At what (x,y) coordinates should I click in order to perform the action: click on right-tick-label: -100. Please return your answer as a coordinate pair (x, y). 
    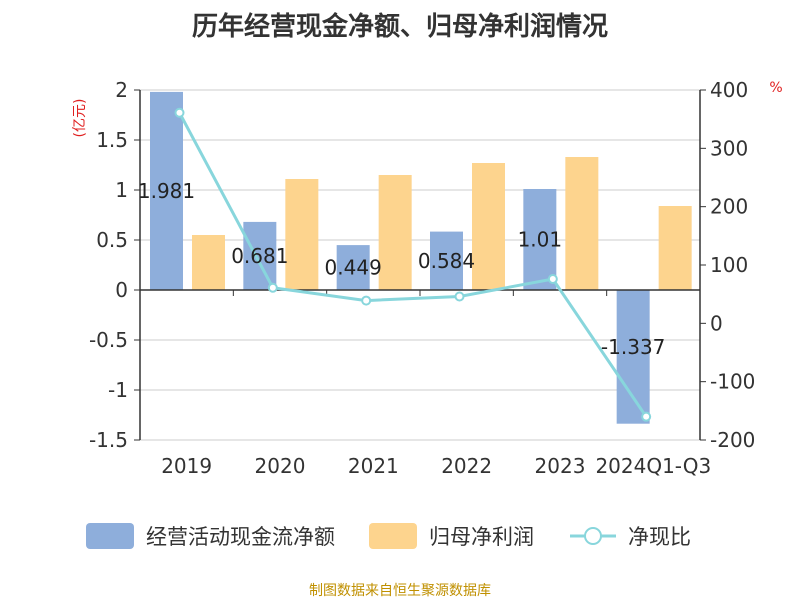
    Looking at the image, I should click on (732, 382).